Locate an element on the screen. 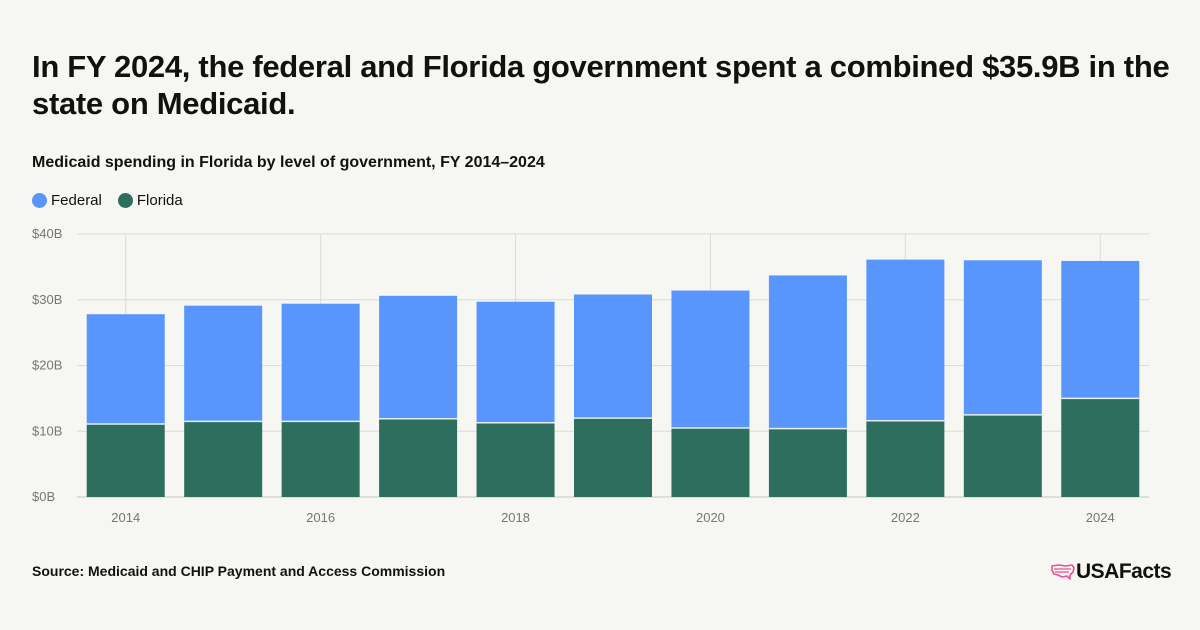 This screenshot has width=1200, height=630. legend-swatch-florida is located at coordinates (125, 200).